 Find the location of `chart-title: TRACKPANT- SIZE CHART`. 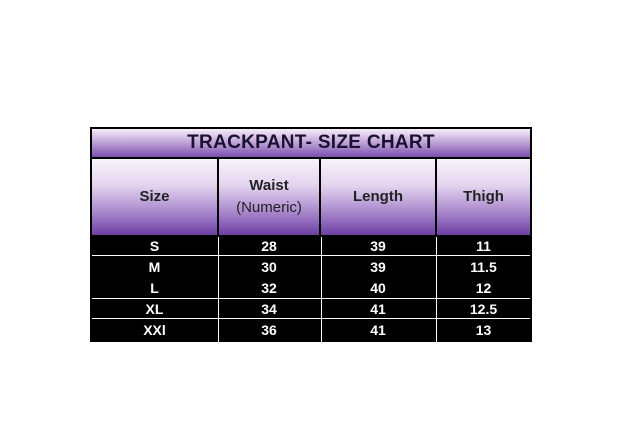

chart-title: TRACKPANT- SIZE CHART is located at coordinates (311, 143).